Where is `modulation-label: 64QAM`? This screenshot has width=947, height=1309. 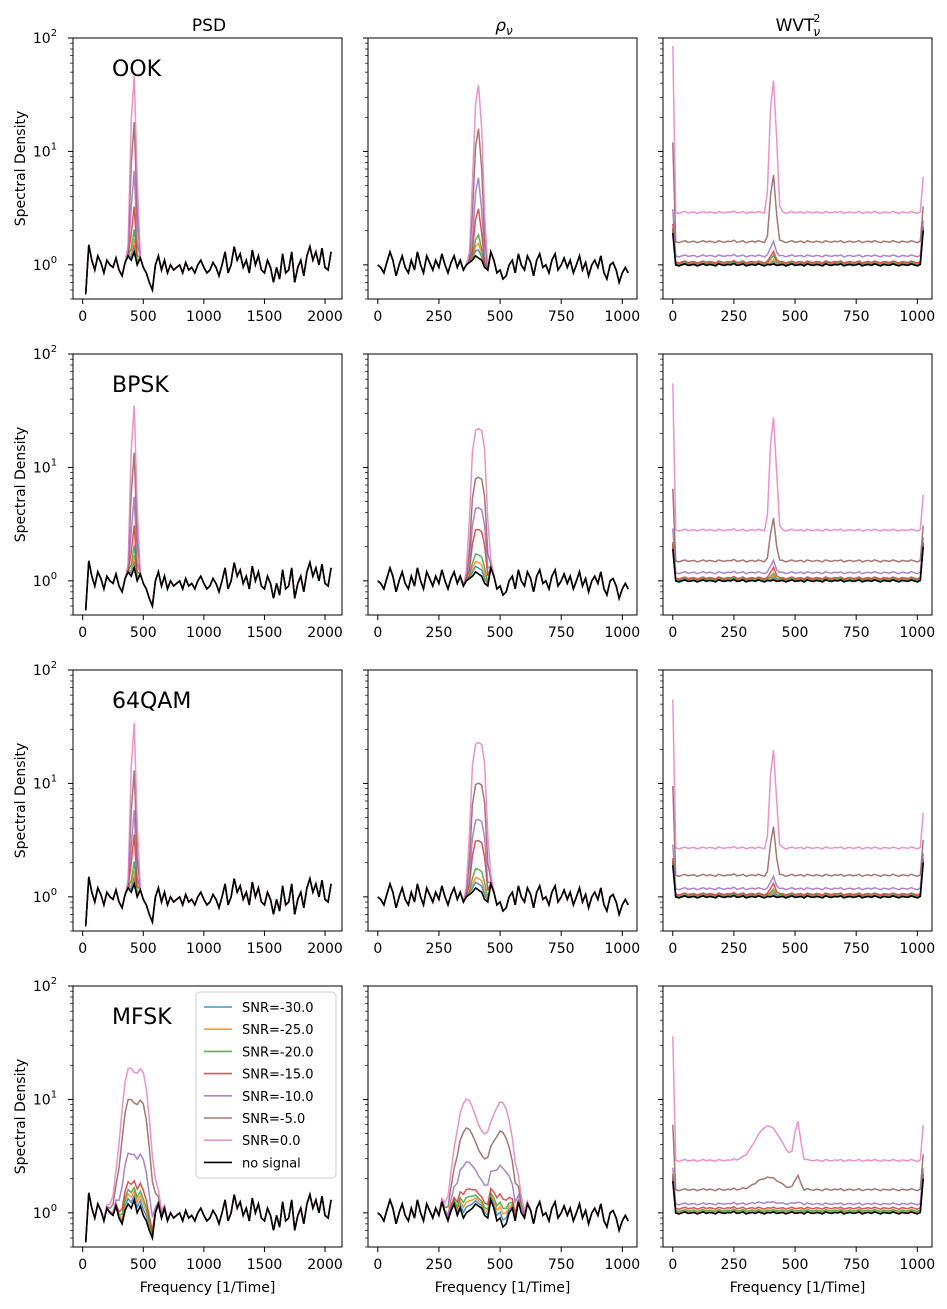 modulation-label: 64QAM is located at coordinates (151, 701).